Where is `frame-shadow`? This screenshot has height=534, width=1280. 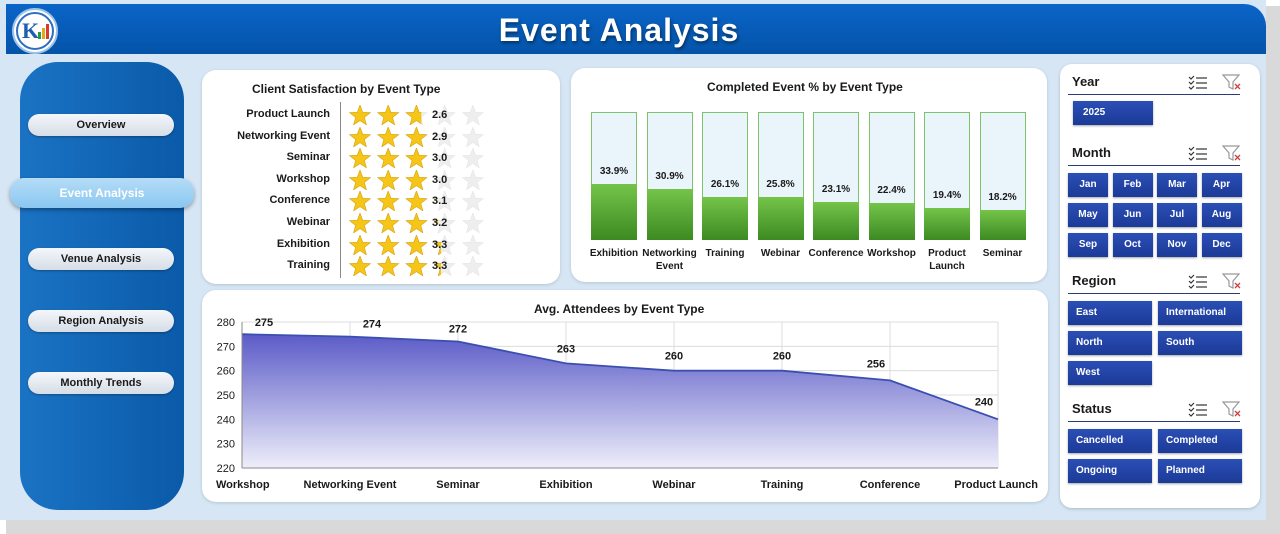 frame-shadow is located at coordinates (1273, 270).